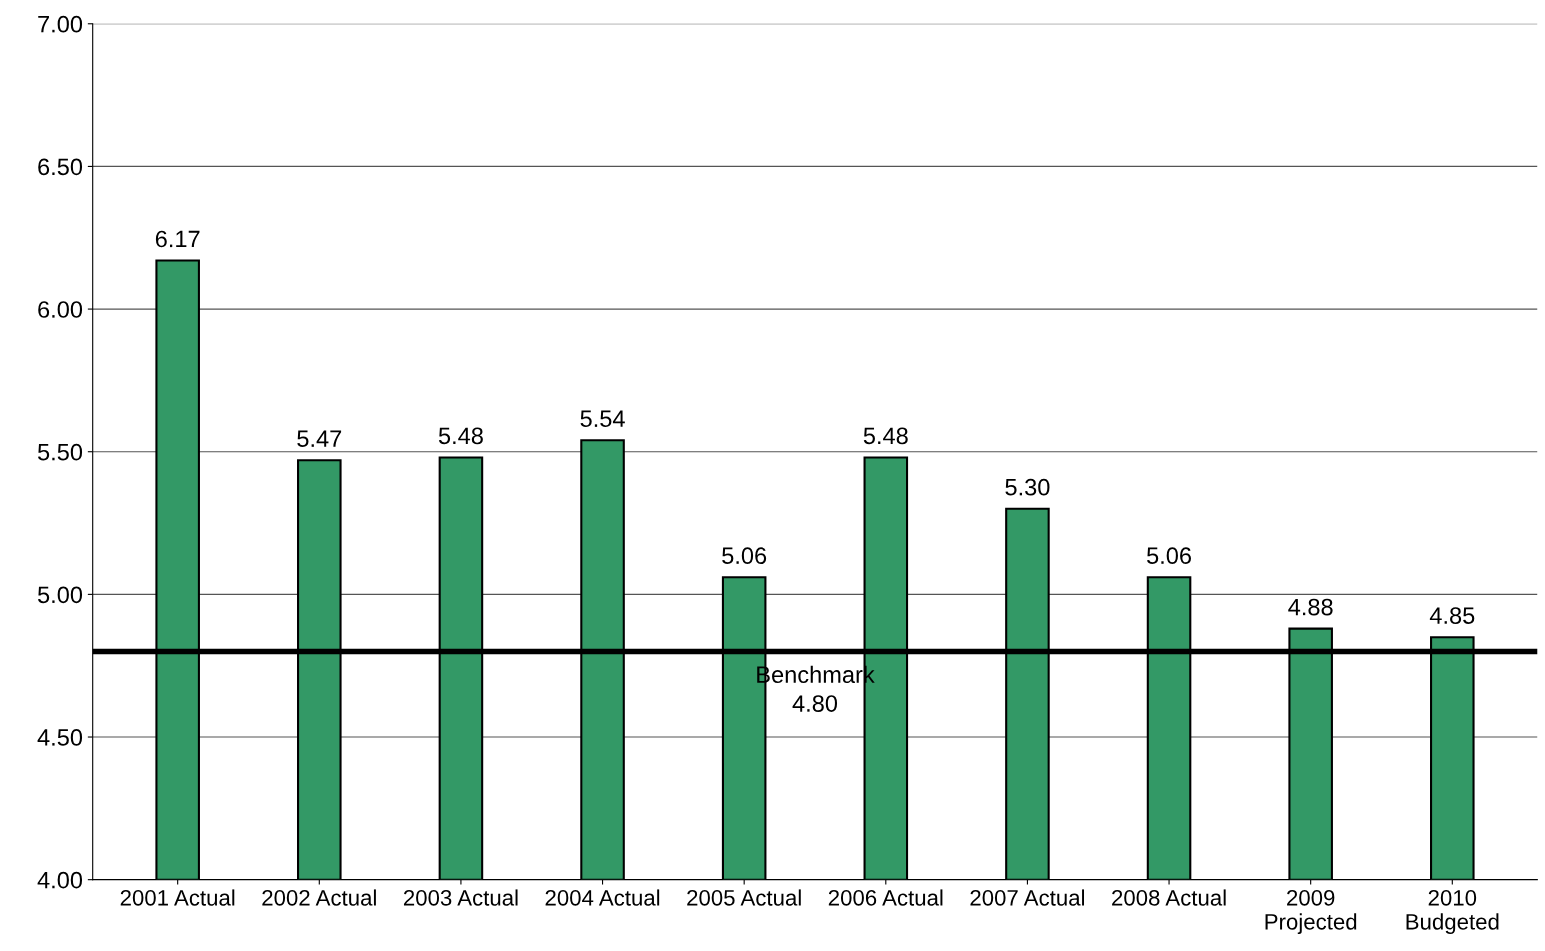 The image size is (1545, 951). What do you see at coordinates (60, 880) in the screenshot?
I see `y-tick-label: 4.00` at bounding box center [60, 880].